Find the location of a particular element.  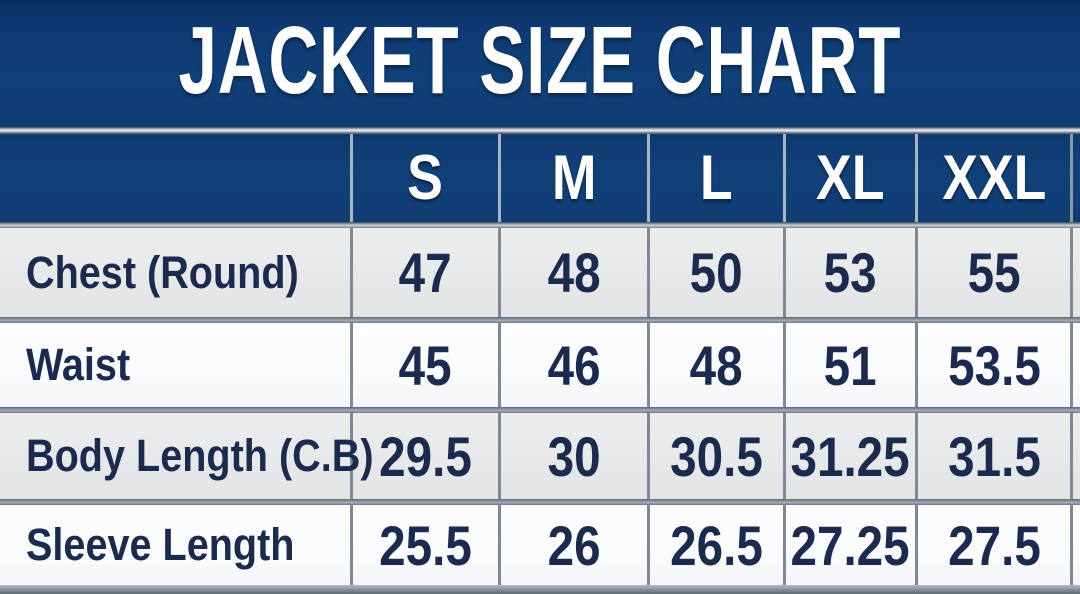

cell-sleeve-l: 26.5 is located at coordinates (715, 545).